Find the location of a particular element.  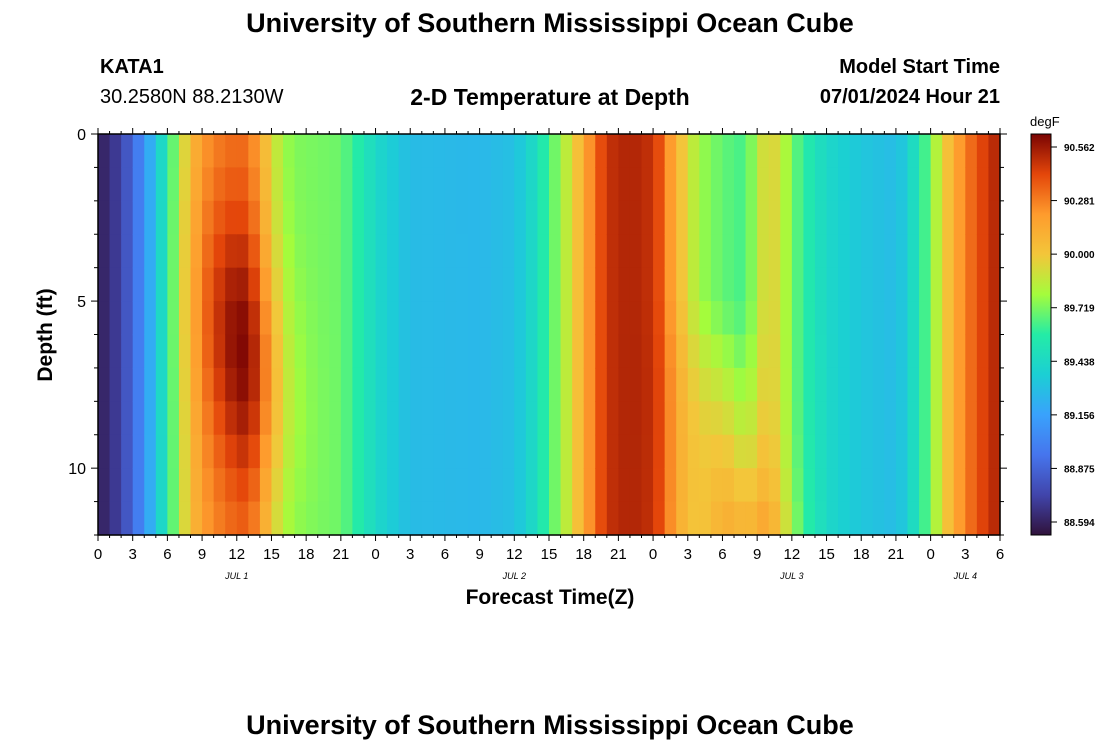

x-tick-label: 12 is located at coordinates (514, 554).